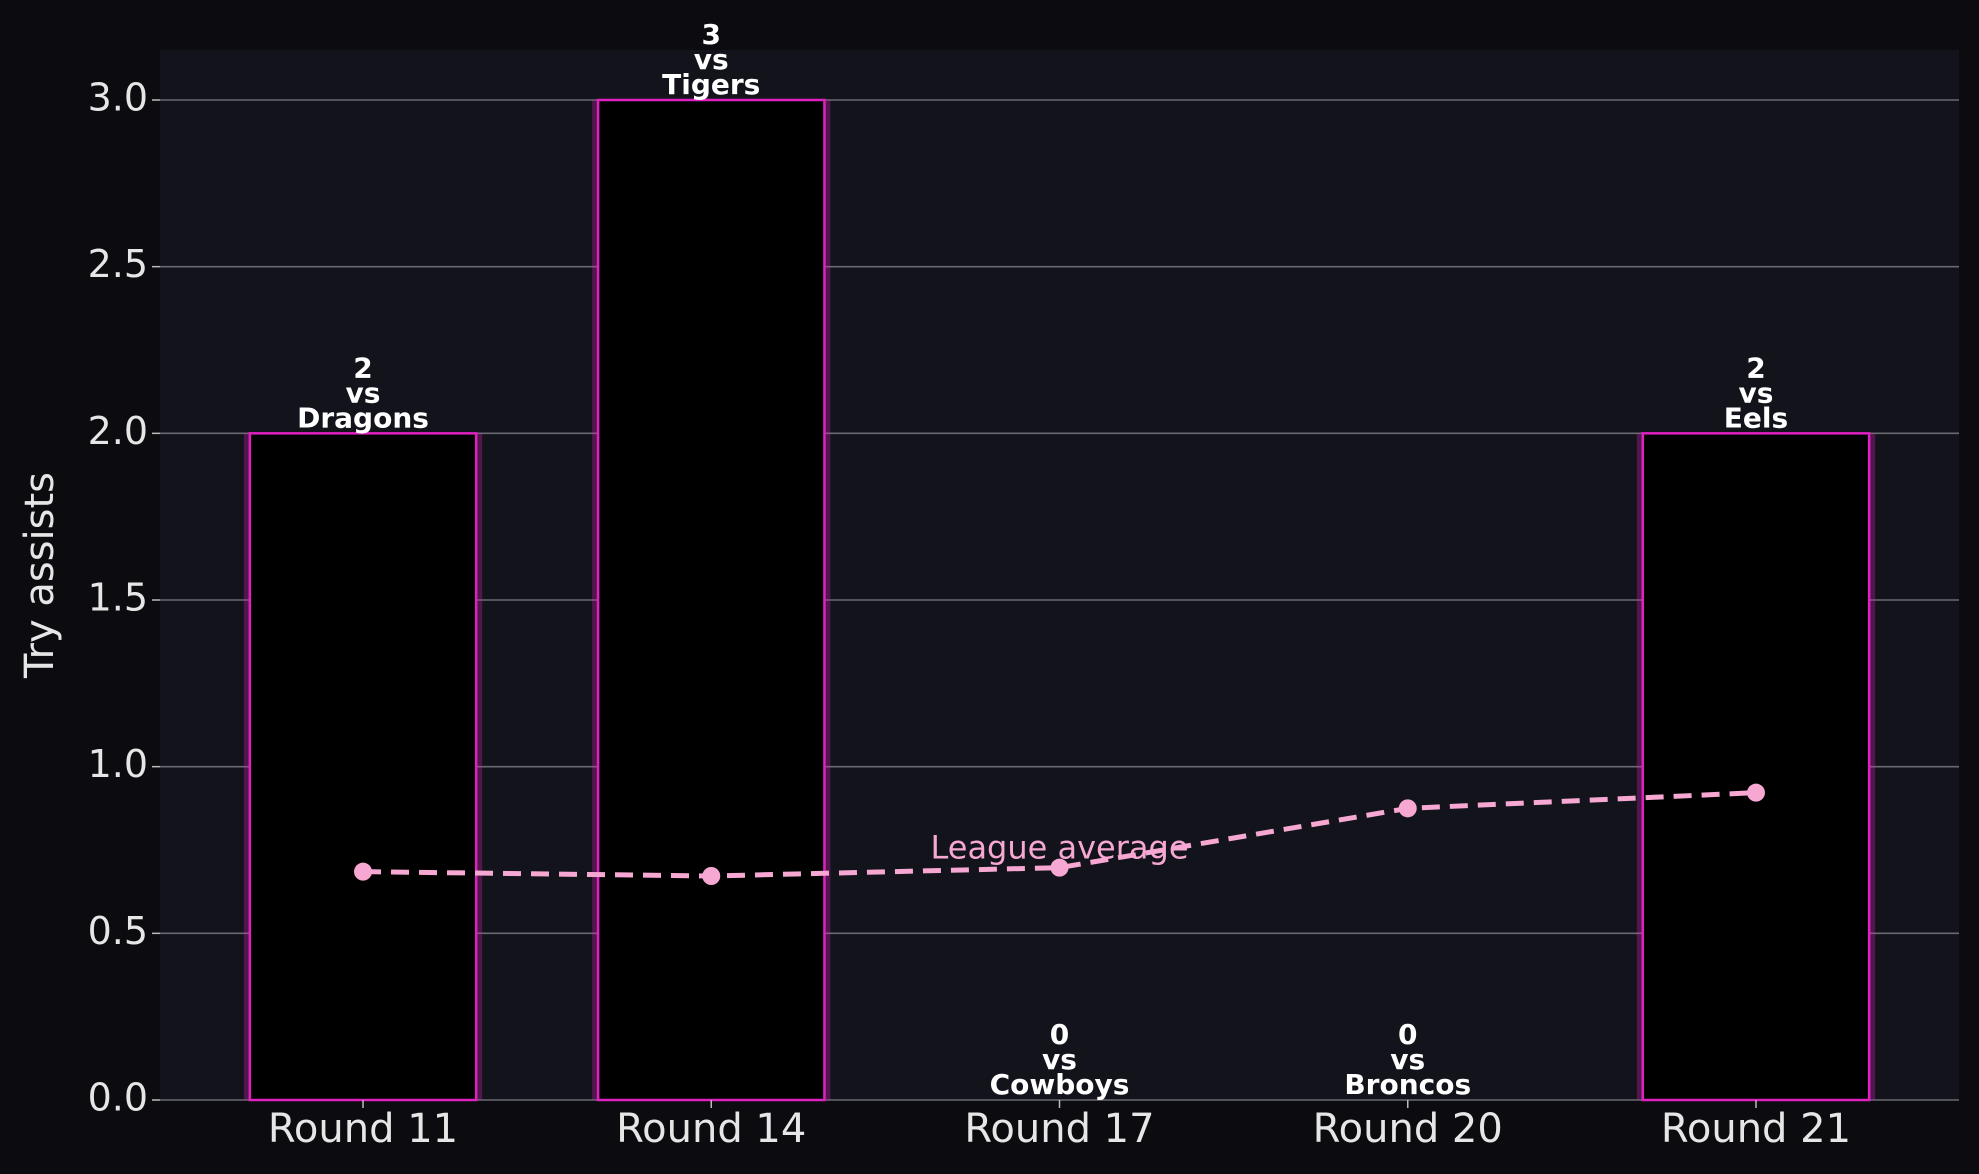 Image resolution: width=1979 pixels, height=1174 pixels. I want to click on y-tick-label: 0.5, so click(118, 931).